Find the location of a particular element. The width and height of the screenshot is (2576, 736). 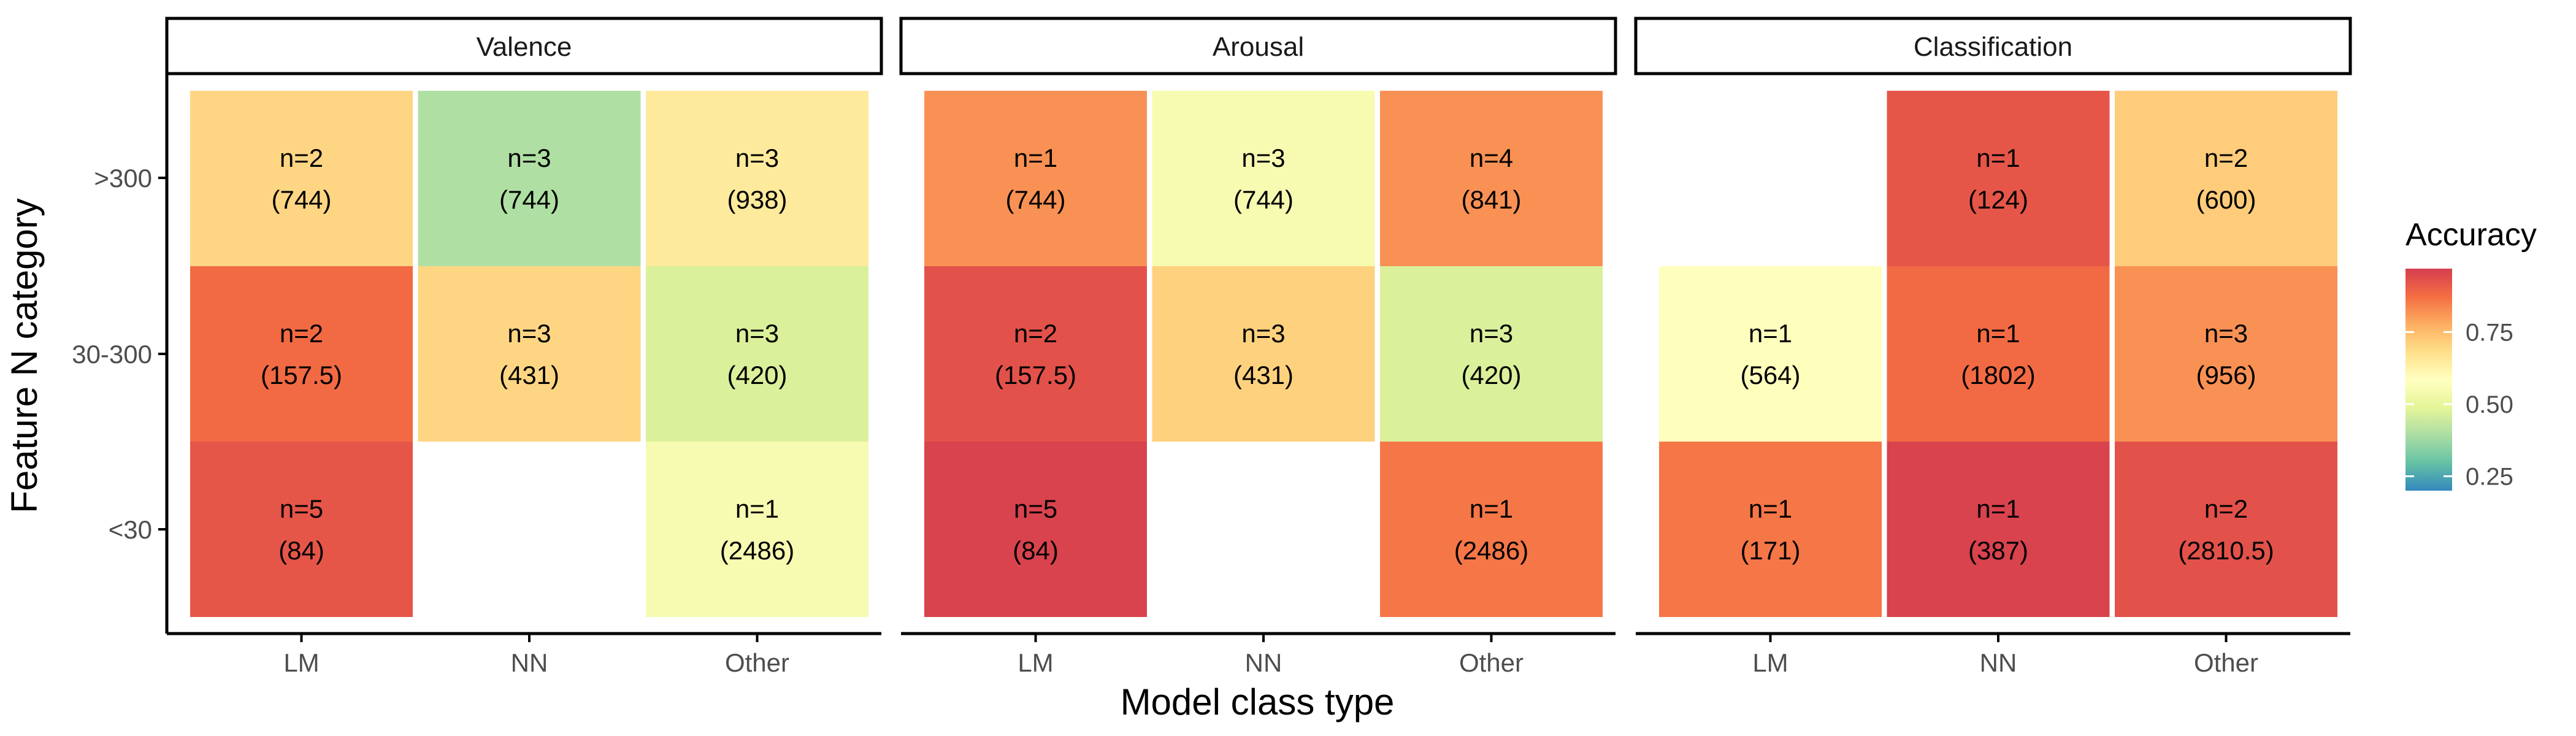

legend-tick-label: 0.50 is located at coordinates (2489, 404).